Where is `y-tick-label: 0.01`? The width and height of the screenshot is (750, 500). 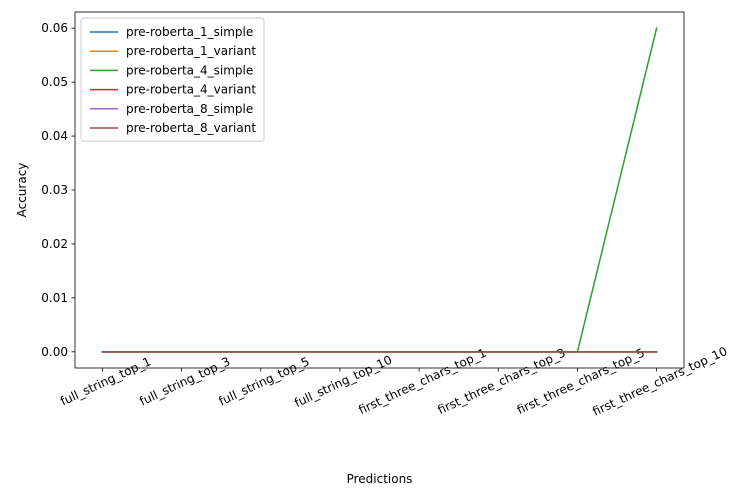 y-tick-label: 0.01 is located at coordinates (54, 298).